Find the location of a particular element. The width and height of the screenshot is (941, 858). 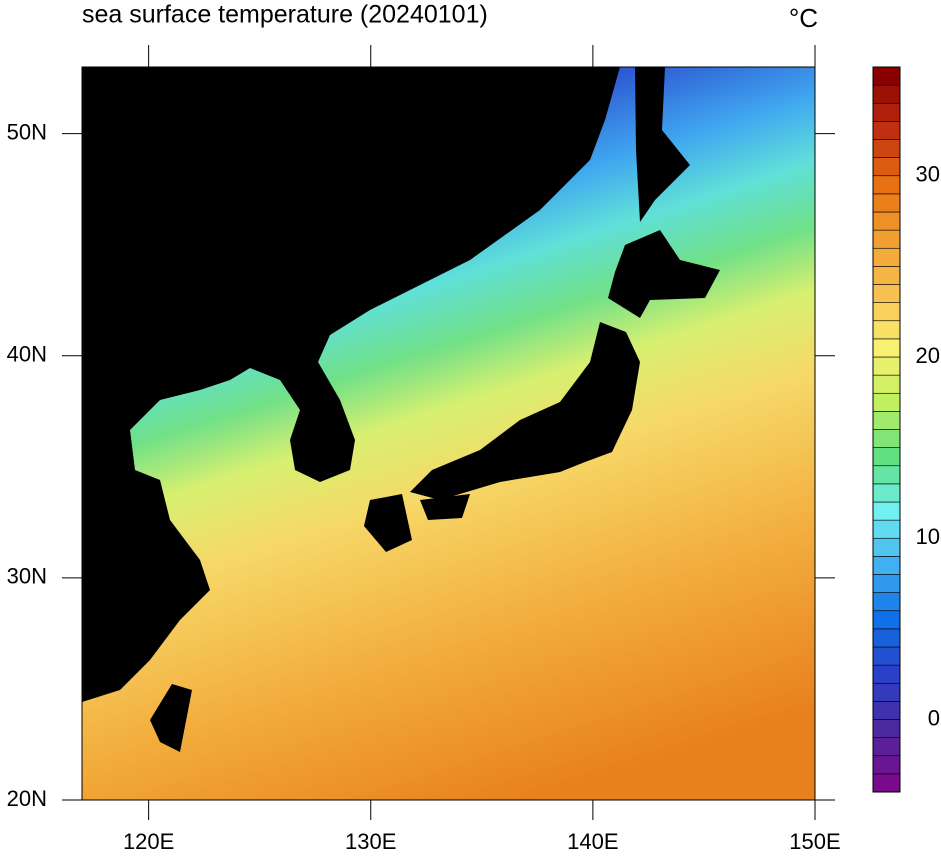

units-label: °C is located at coordinates (803, 18).